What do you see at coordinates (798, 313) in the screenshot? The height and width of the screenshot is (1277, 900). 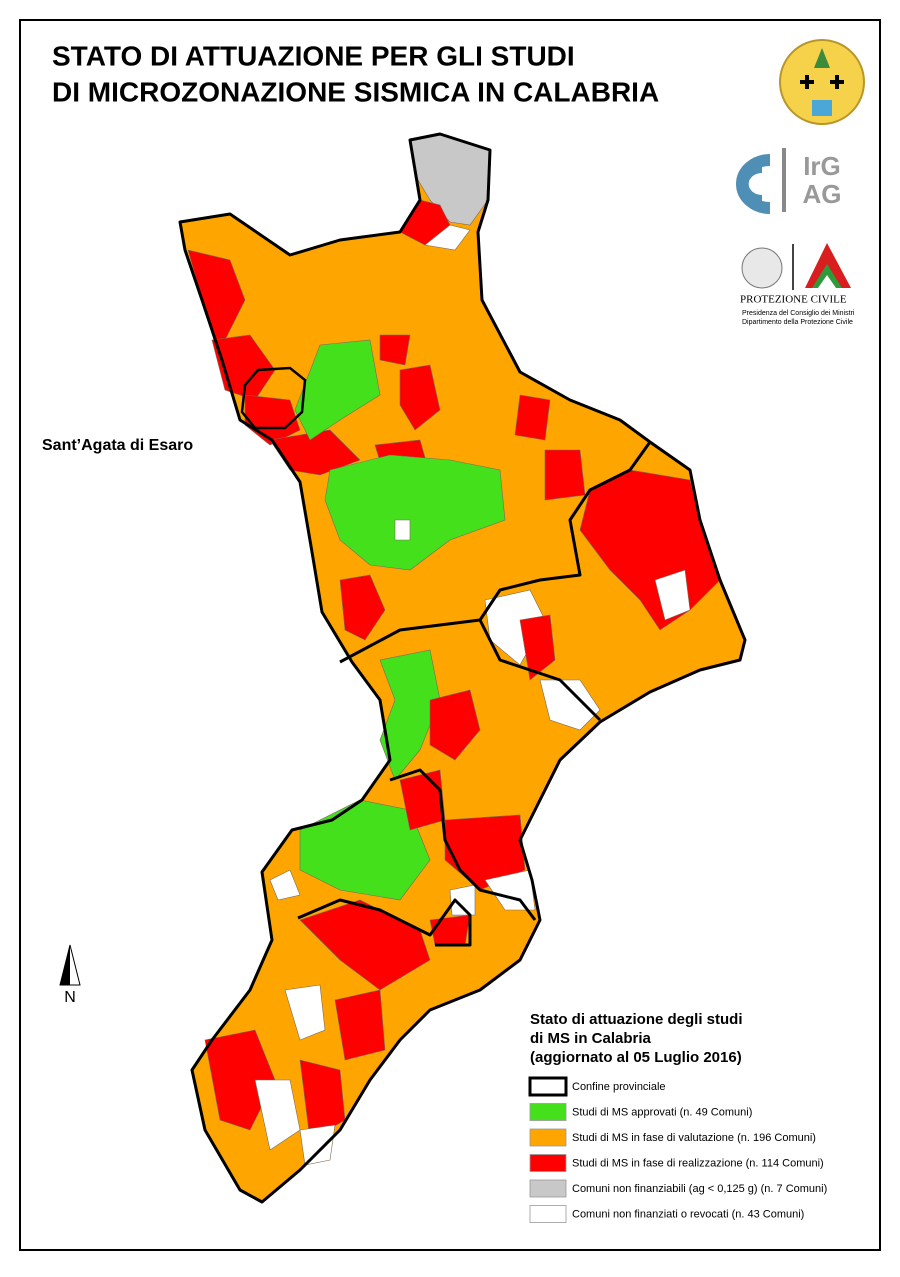 I see `pc-line: Presidenza del Consiglio dei Ministri` at bounding box center [798, 313].